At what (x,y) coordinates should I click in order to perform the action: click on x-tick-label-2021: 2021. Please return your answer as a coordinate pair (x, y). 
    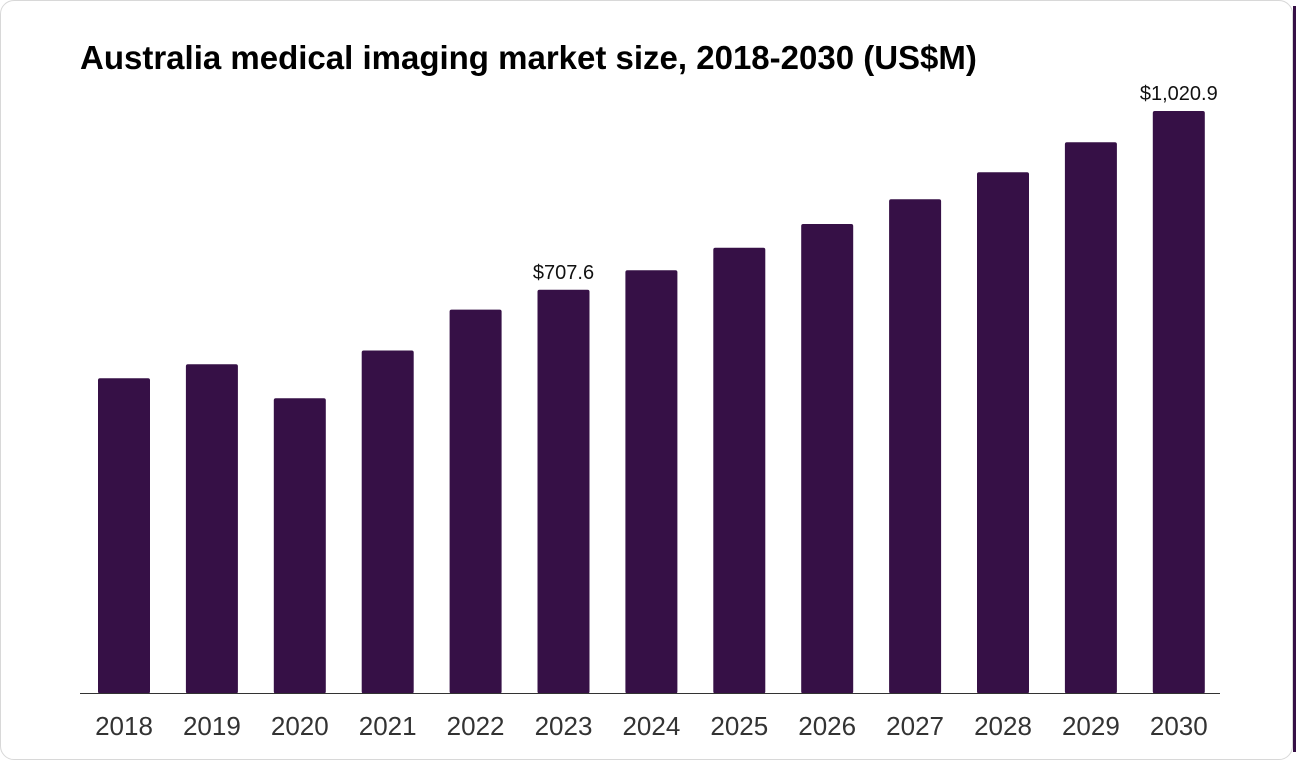
    Looking at the image, I should click on (388, 726).